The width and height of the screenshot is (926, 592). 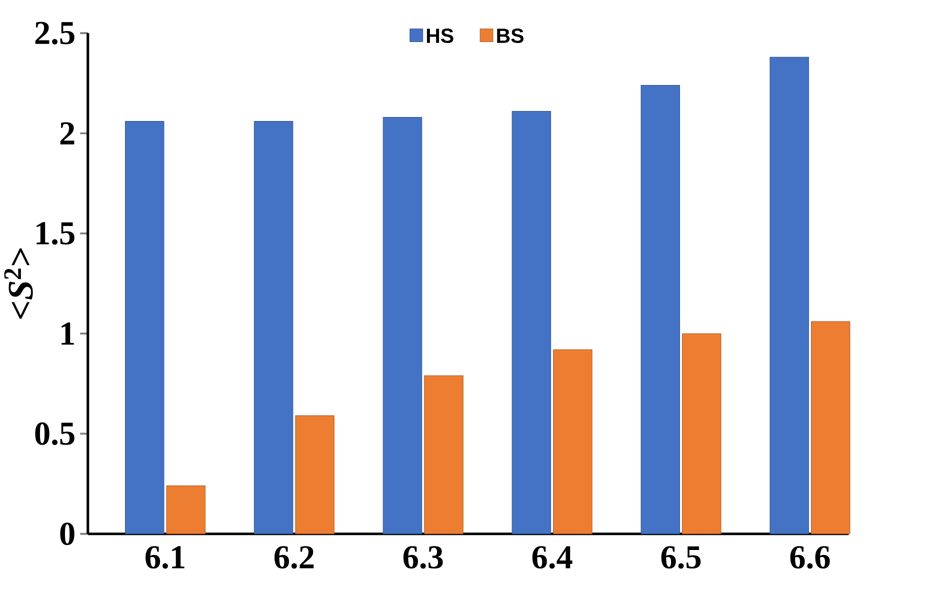 I want to click on x-tick-label: 6.4, so click(x=552, y=557).